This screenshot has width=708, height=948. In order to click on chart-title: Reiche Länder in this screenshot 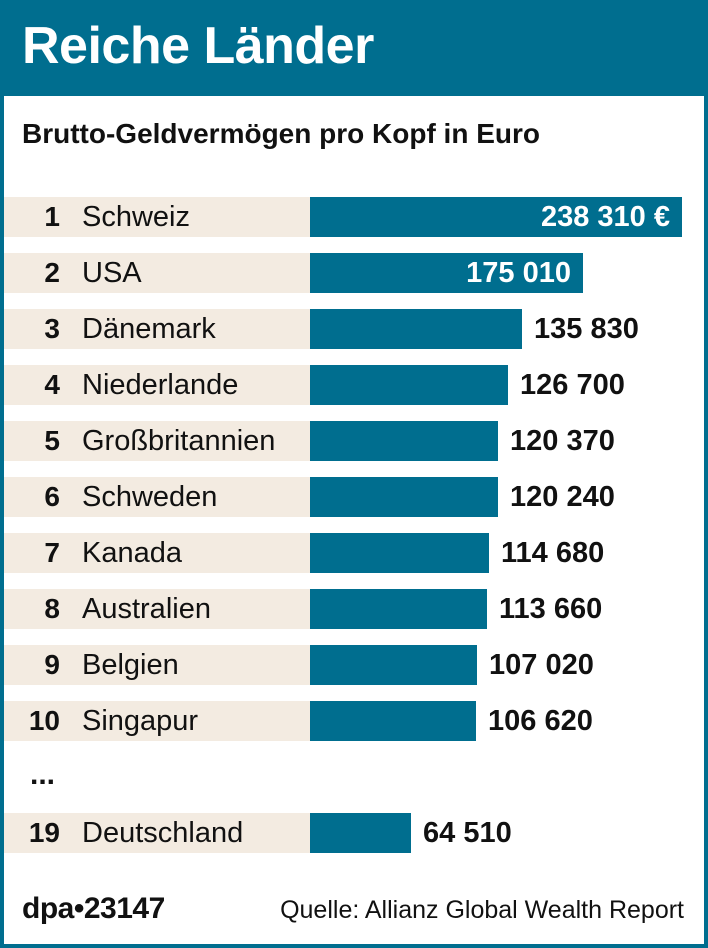, I will do `click(198, 46)`.